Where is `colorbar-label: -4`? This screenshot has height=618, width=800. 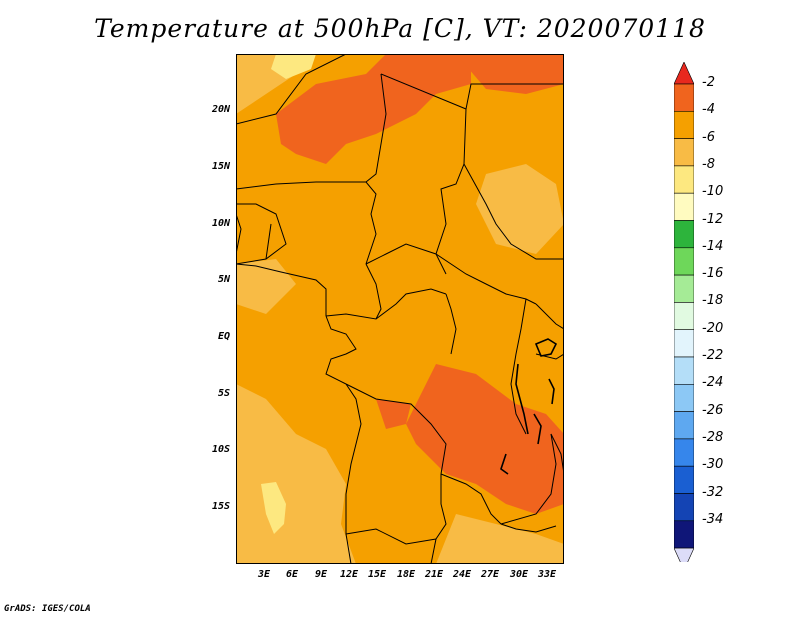
colorbar-label: -4 is located at coordinates (708, 110).